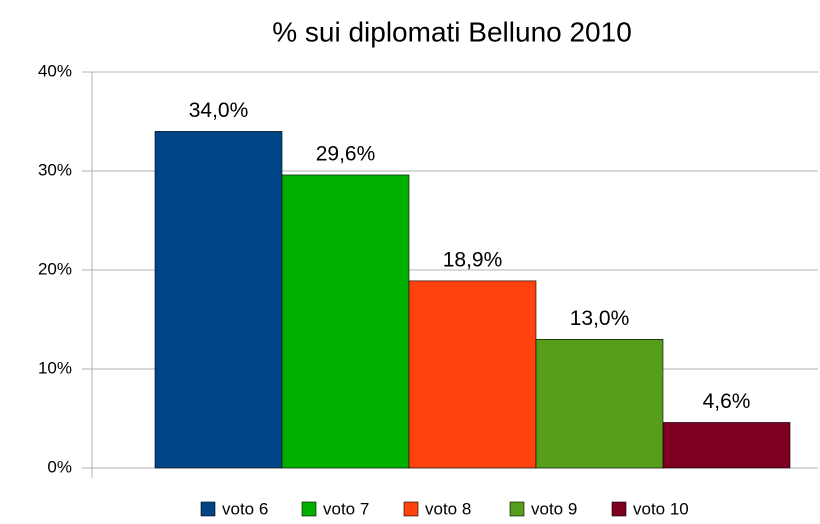  Describe the element at coordinates (661, 508) in the screenshot. I see `legend-label: voto 10` at that location.